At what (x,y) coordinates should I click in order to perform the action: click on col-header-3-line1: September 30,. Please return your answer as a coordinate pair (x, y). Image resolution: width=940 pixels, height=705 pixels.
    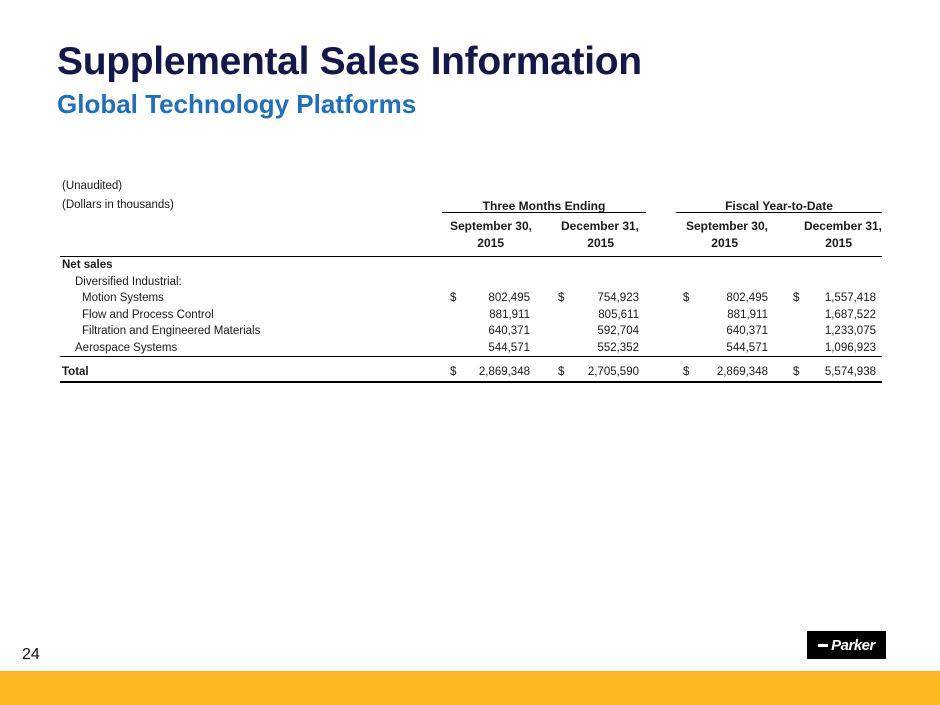
    Looking at the image, I should click on (726, 226).